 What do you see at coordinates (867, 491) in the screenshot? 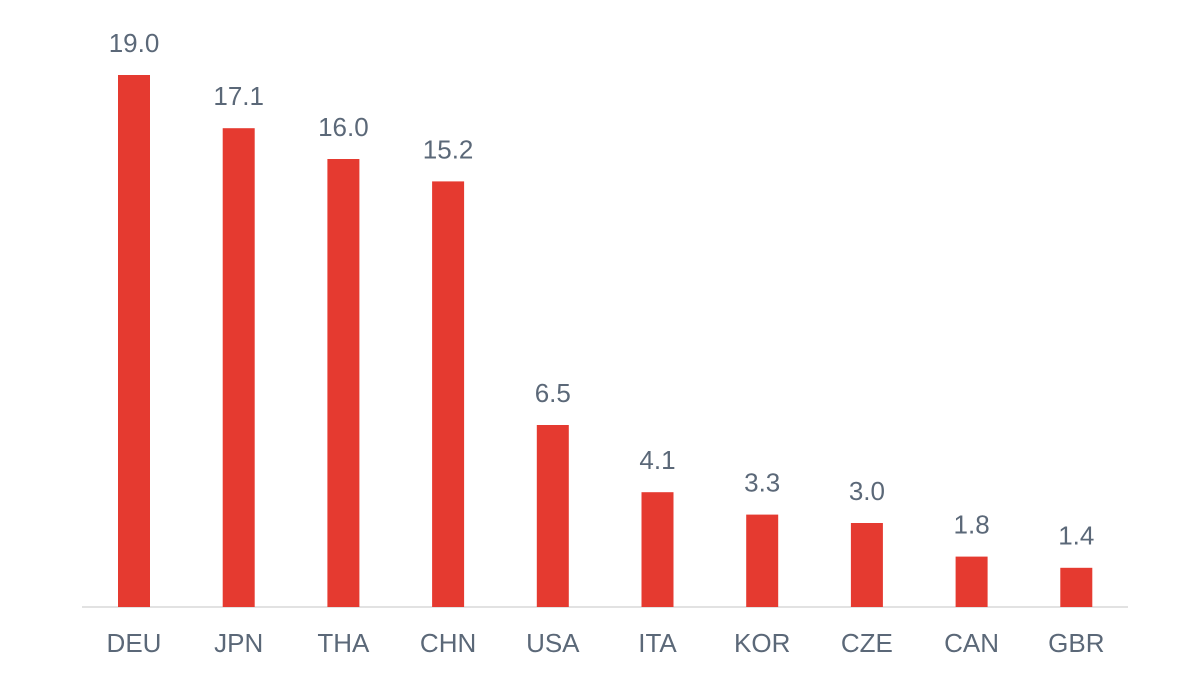
I see `value-label: 3.0` at bounding box center [867, 491].